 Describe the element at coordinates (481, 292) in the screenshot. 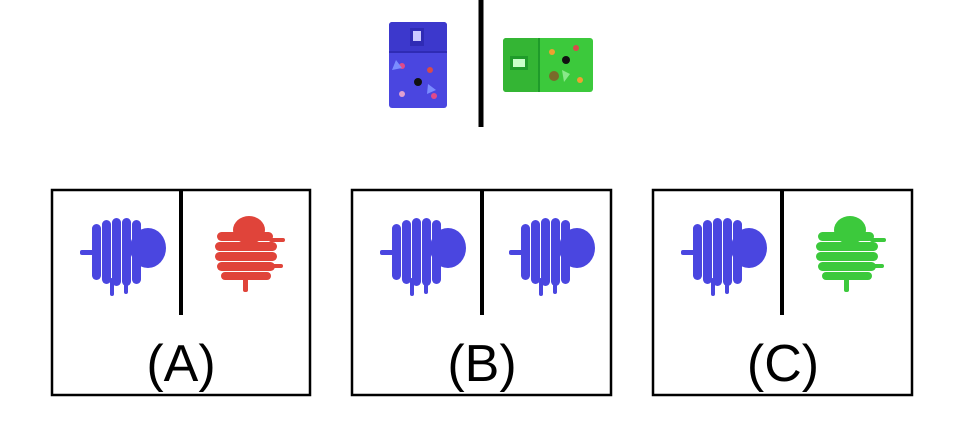

I see `option-b` at that location.